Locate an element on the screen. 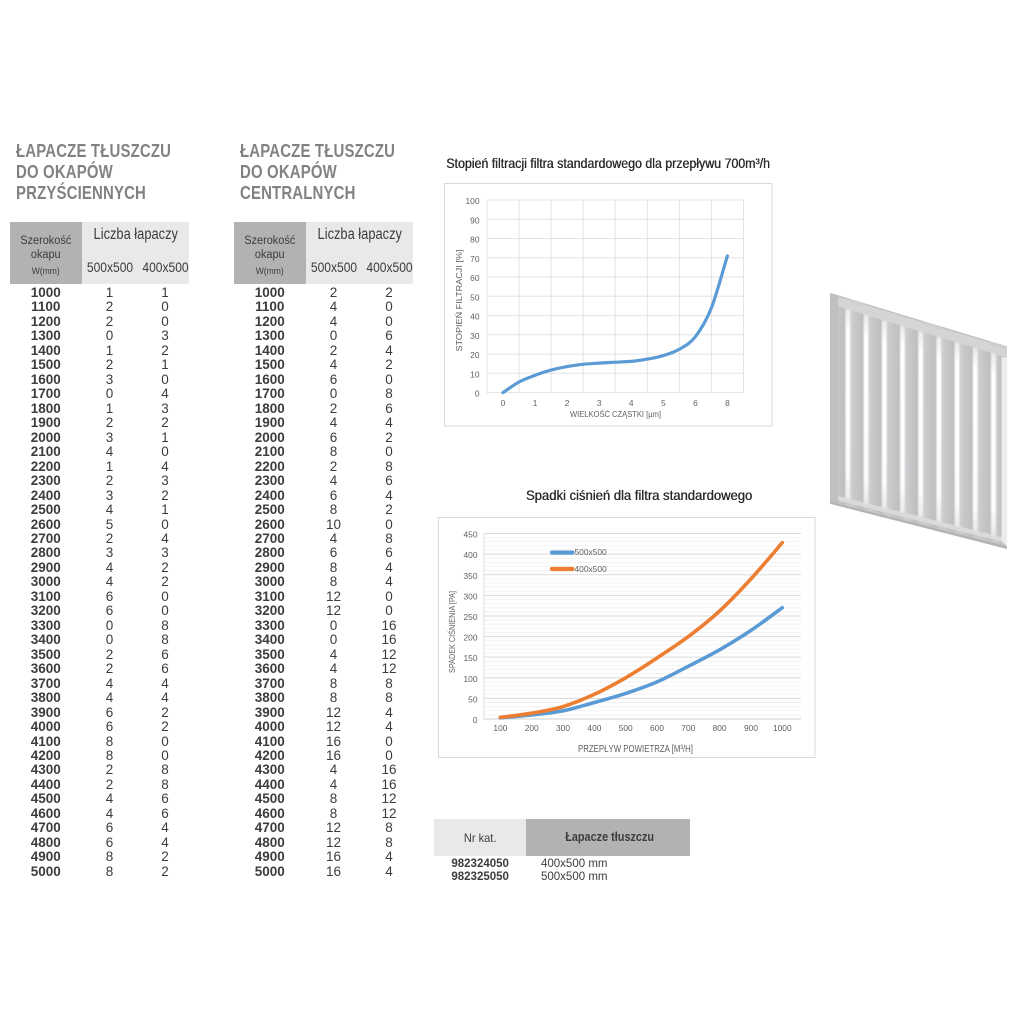 This screenshot has width=1024, height=1024. svg-text: PRZEPŁYW POWIETRZA [M³/H] is located at coordinates (635, 749).